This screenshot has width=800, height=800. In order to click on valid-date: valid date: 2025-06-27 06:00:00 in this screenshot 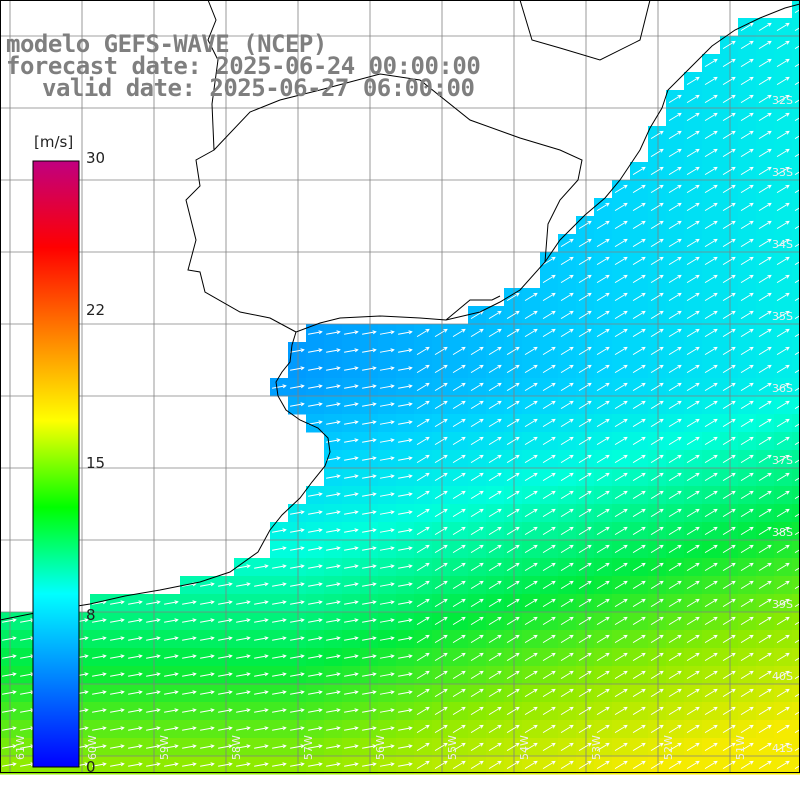, I will do `click(258, 88)`.